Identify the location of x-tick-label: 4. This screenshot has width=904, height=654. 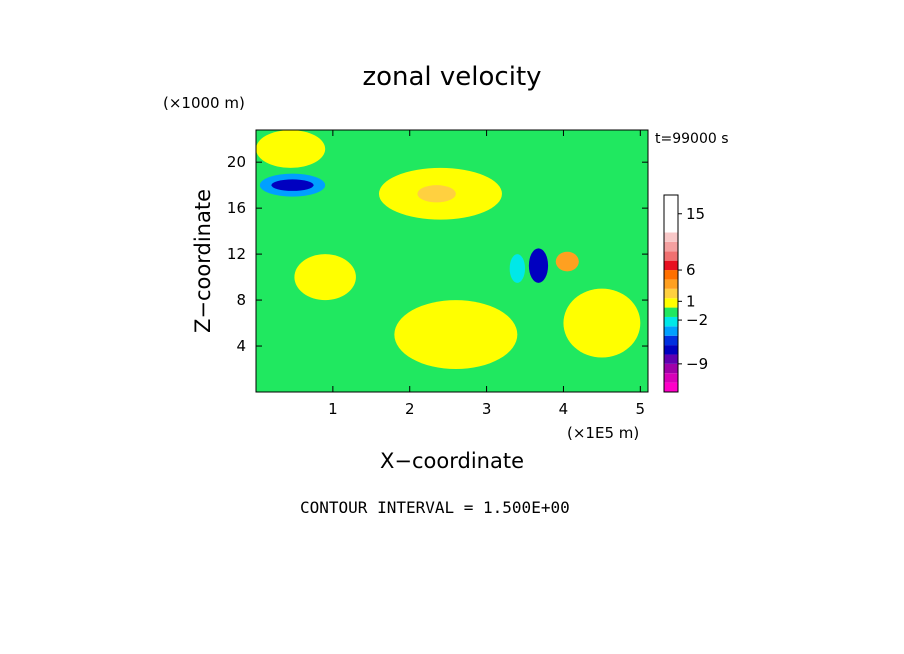
(564, 409).